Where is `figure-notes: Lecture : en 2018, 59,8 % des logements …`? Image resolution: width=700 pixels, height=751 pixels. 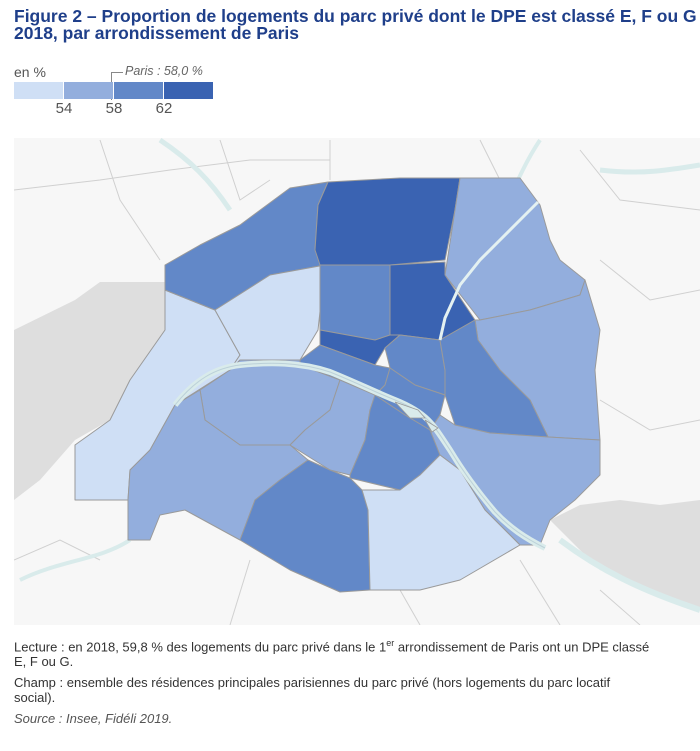 figure-notes: Lecture : en 2018, 59,8 % des logements … is located at coordinates (357, 684).